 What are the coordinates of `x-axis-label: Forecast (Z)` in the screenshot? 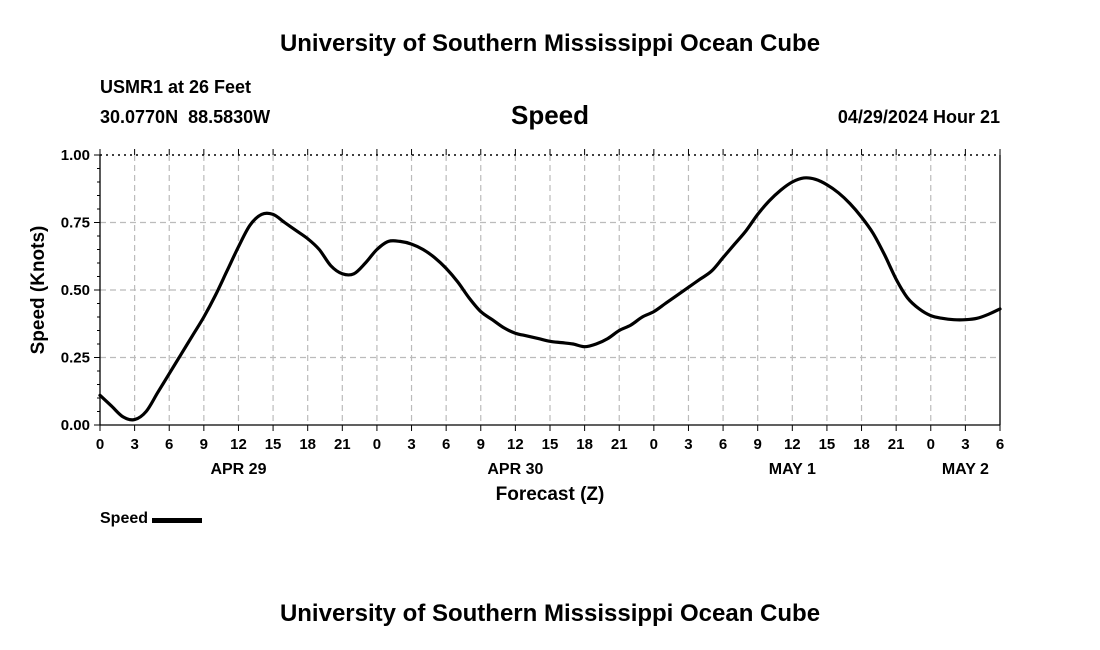 It's located at (550, 494).